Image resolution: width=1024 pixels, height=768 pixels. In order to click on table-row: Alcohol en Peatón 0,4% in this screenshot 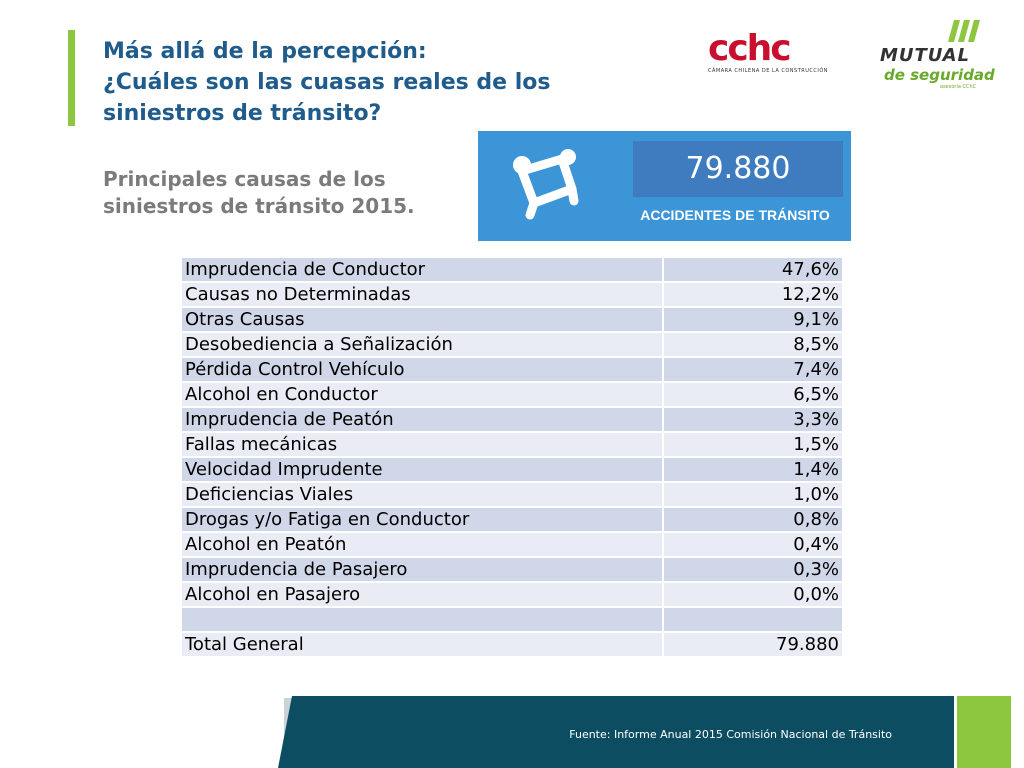, I will do `click(512, 544)`.